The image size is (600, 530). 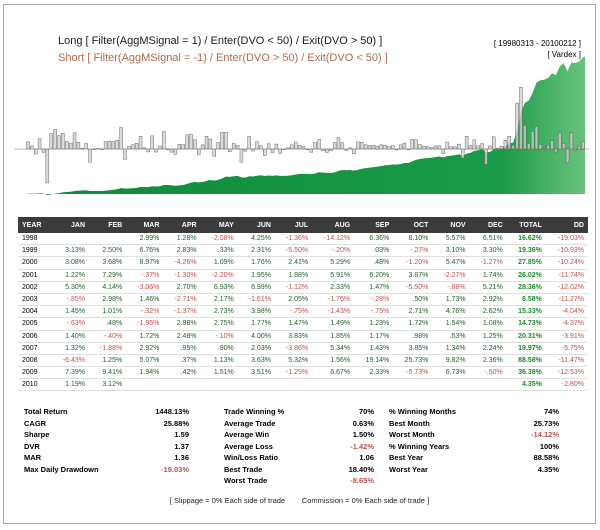 What do you see at coordinates (451, 263) in the screenshot?
I see `table-cell: 5.47%` at bounding box center [451, 263].